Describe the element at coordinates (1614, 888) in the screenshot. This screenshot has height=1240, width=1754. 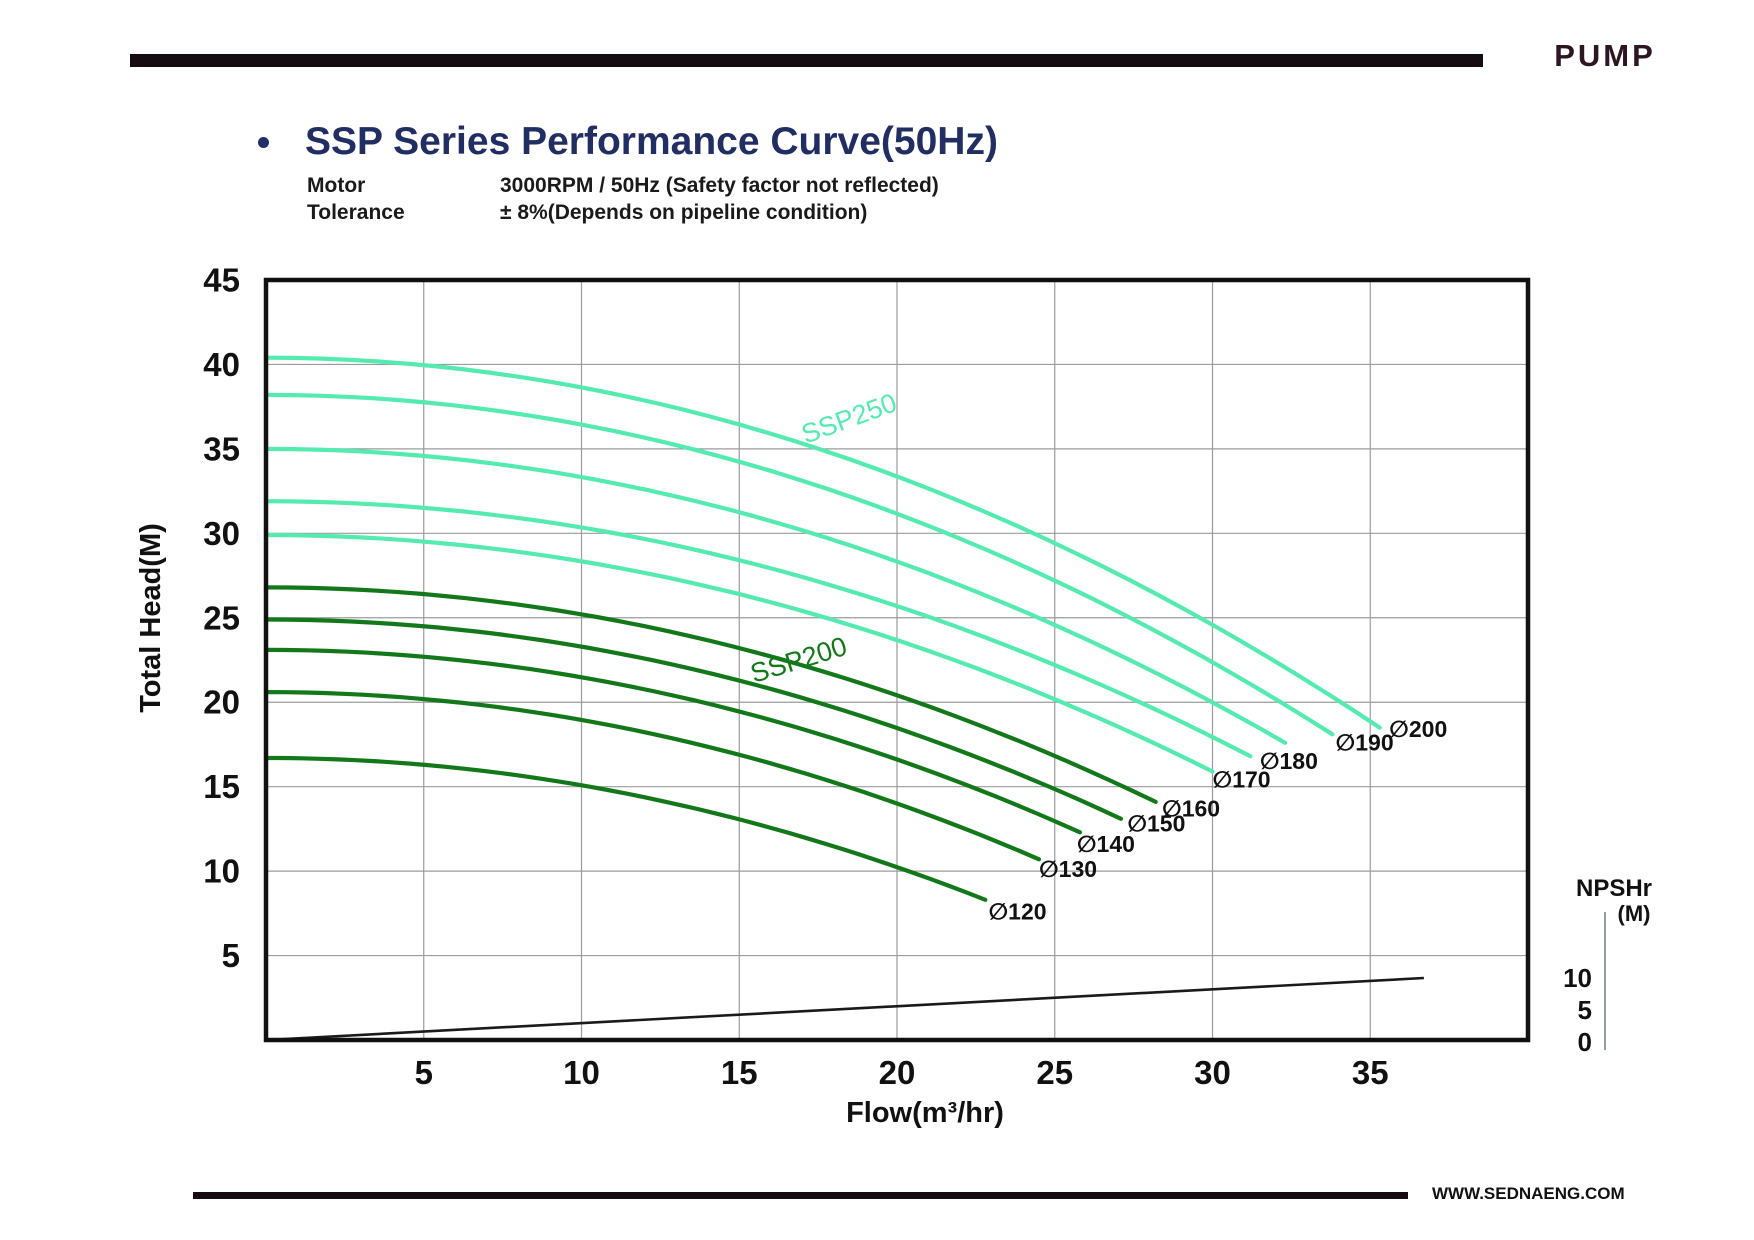
I see `npshr-title: NPSHr` at that location.